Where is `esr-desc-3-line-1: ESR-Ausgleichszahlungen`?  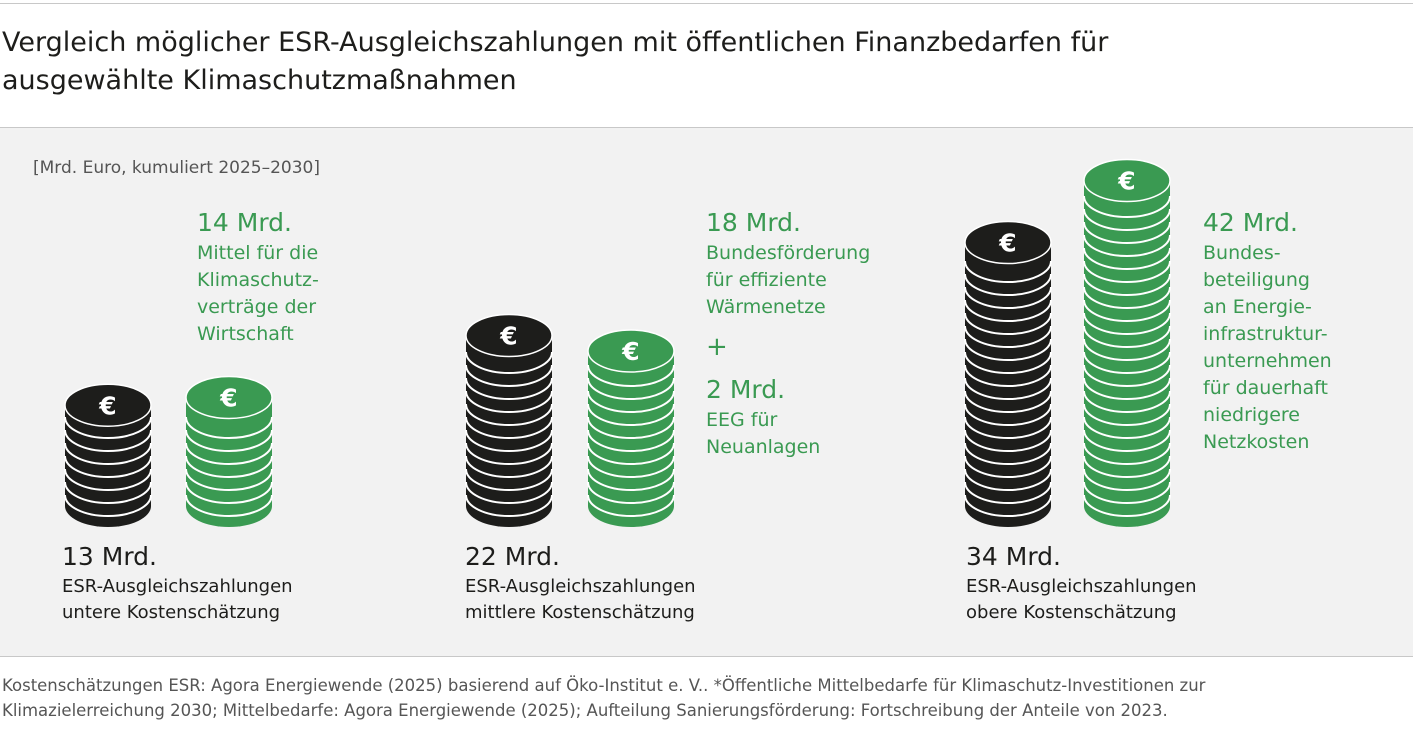 esr-desc-3-line-1: ESR-Ausgleichszahlungen is located at coordinates (1081, 586).